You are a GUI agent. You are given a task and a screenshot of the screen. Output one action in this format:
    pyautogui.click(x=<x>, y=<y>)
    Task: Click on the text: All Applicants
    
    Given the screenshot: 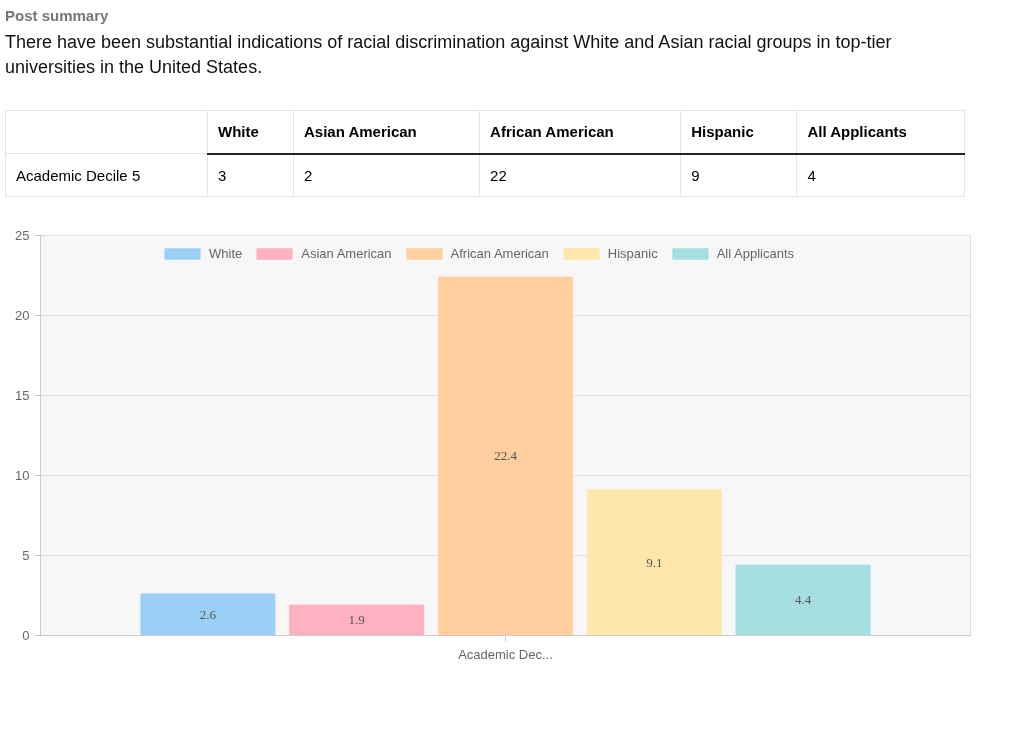 What is the action you would take?
    pyautogui.click(x=857, y=132)
    